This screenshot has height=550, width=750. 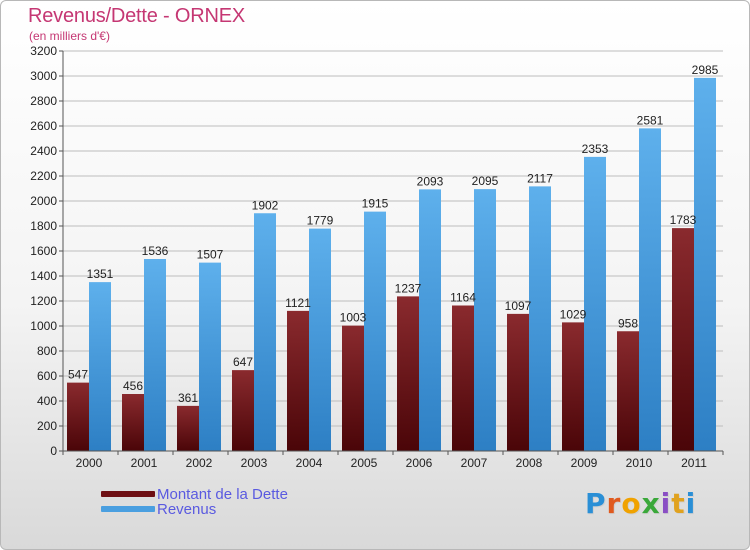 What do you see at coordinates (43, 301) in the screenshot?
I see `y-tick-label: 1200` at bounding box center [43, 301].